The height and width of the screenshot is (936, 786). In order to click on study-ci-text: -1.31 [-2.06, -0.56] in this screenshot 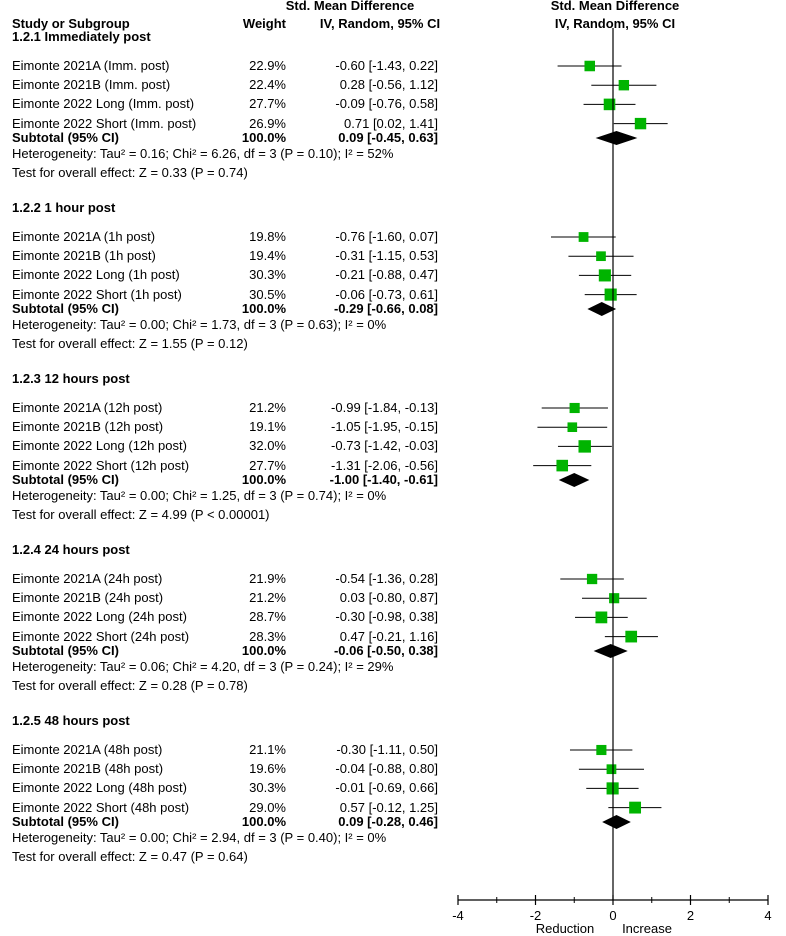, I will do `click(384, 465)`.